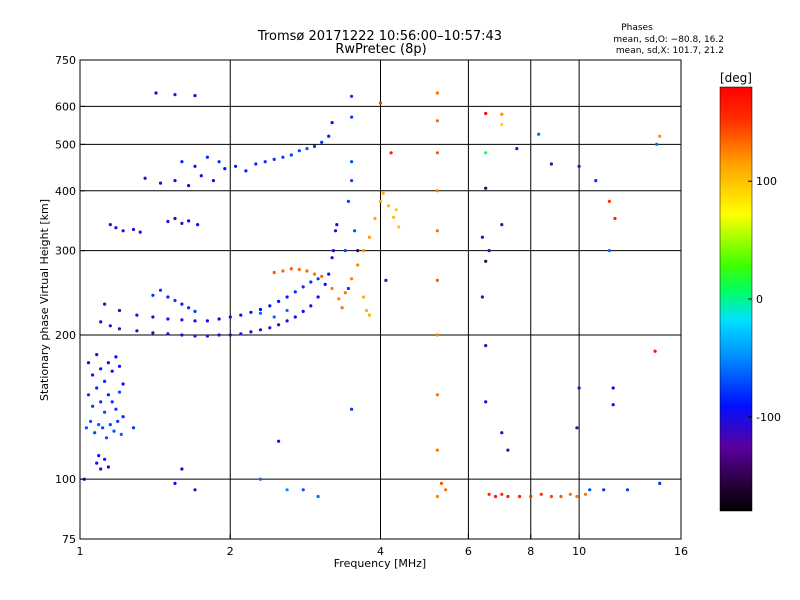  I want to click on x-tick-label: 4, so click(380, 551).